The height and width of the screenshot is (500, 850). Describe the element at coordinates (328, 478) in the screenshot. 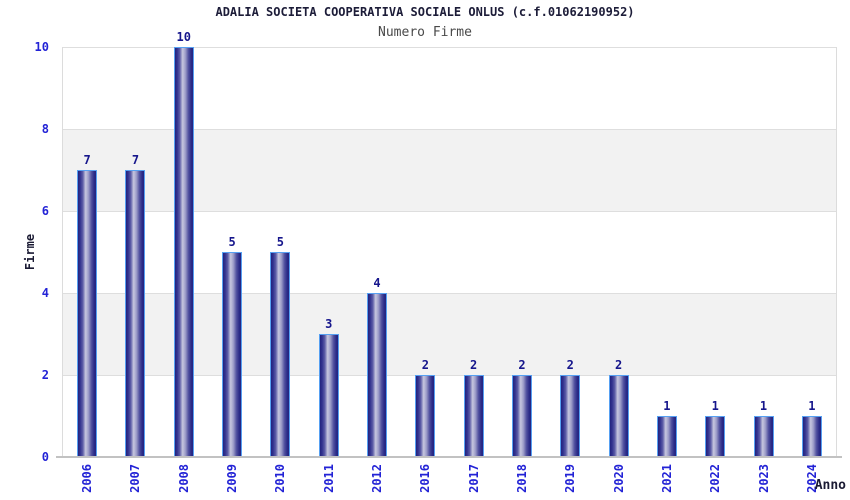

I see `x-tick-label: 2011` at that location.